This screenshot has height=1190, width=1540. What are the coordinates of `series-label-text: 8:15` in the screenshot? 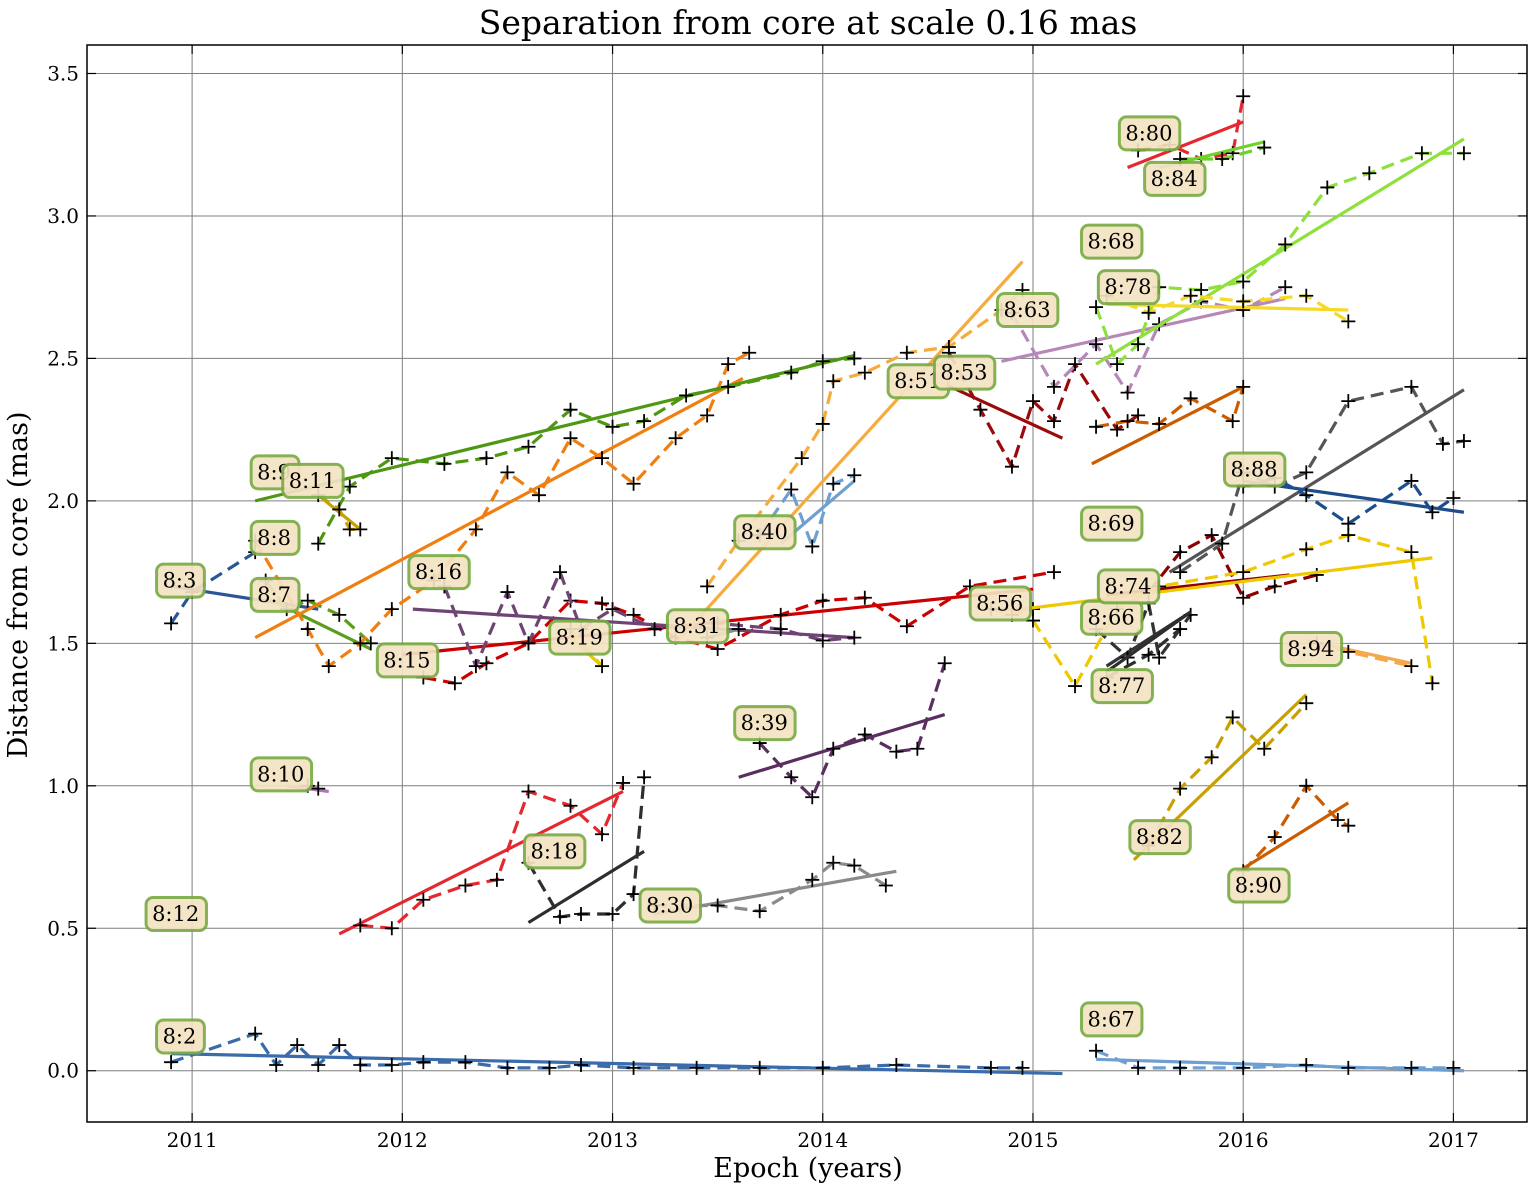 It's located at (406, 660).